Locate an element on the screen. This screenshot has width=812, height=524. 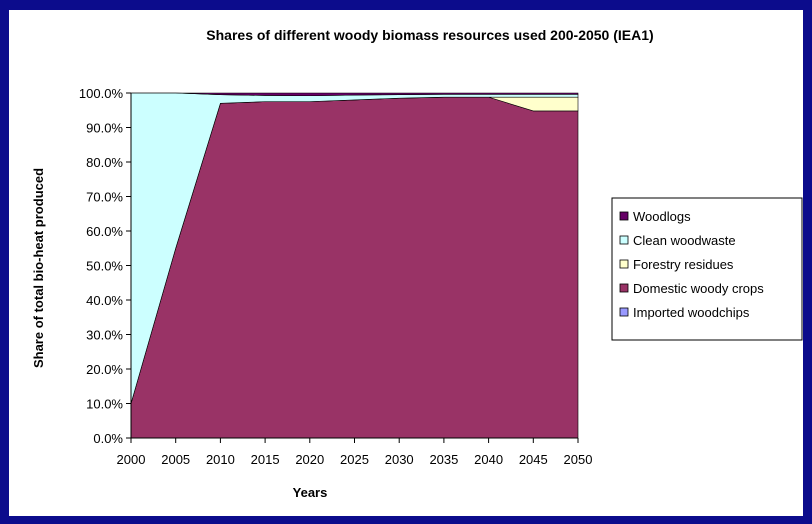
x-tick-label: 2005 is located at coordinates (175, 459).